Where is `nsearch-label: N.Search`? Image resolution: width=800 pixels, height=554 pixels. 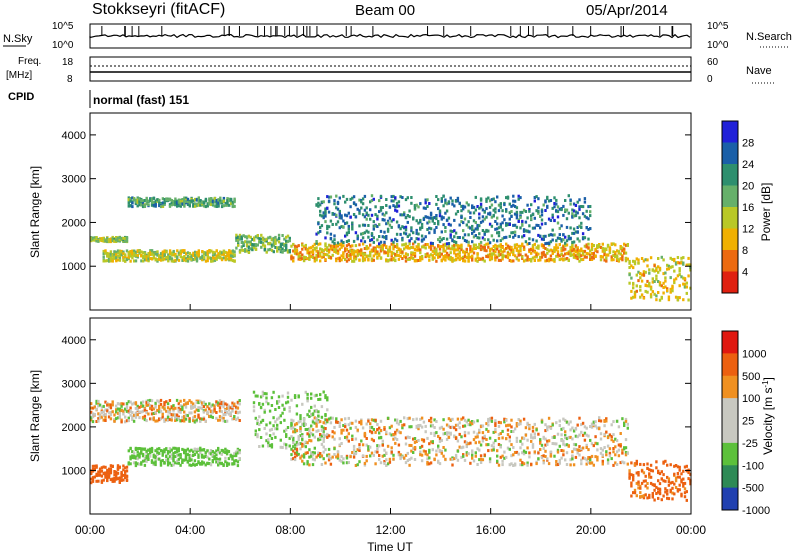
nsearch-label: N.Search is located at coordinates (769, 37).